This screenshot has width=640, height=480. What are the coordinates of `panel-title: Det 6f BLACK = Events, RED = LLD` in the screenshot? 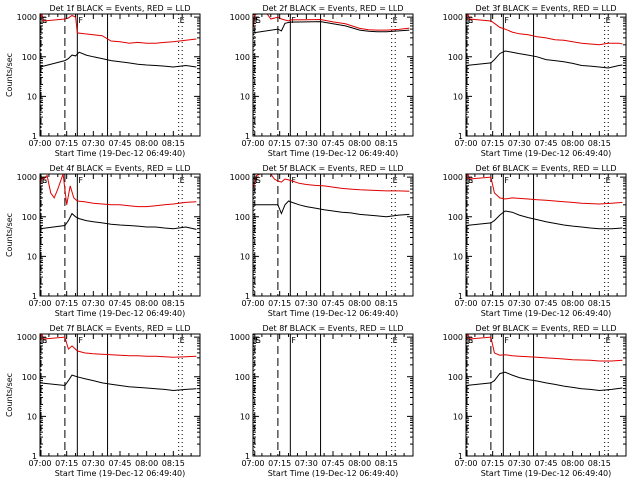 It's located at (545, 168).